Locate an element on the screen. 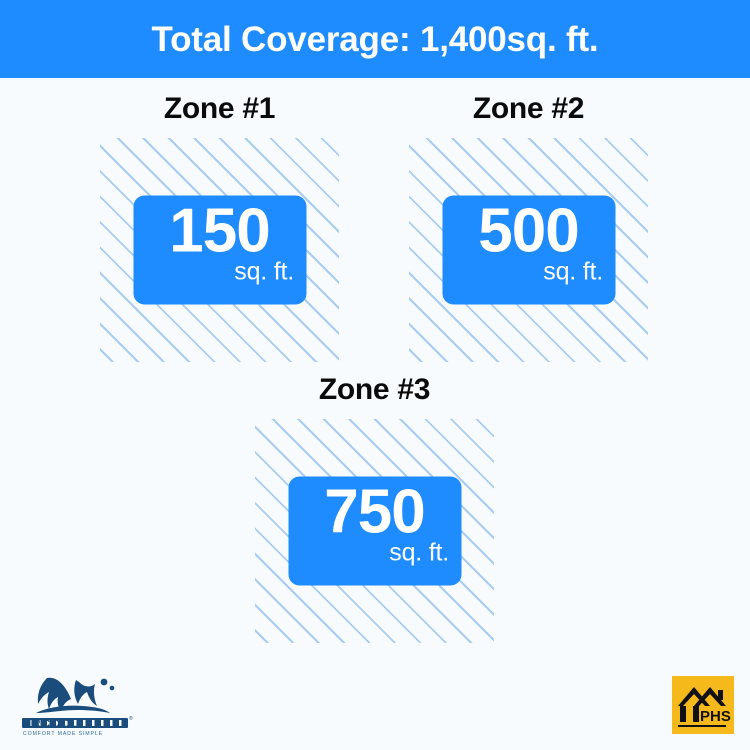 The width and height of the screenshot is (750, 750). zone-unit-1: sq. ft. is located at coordinates (264, 271).